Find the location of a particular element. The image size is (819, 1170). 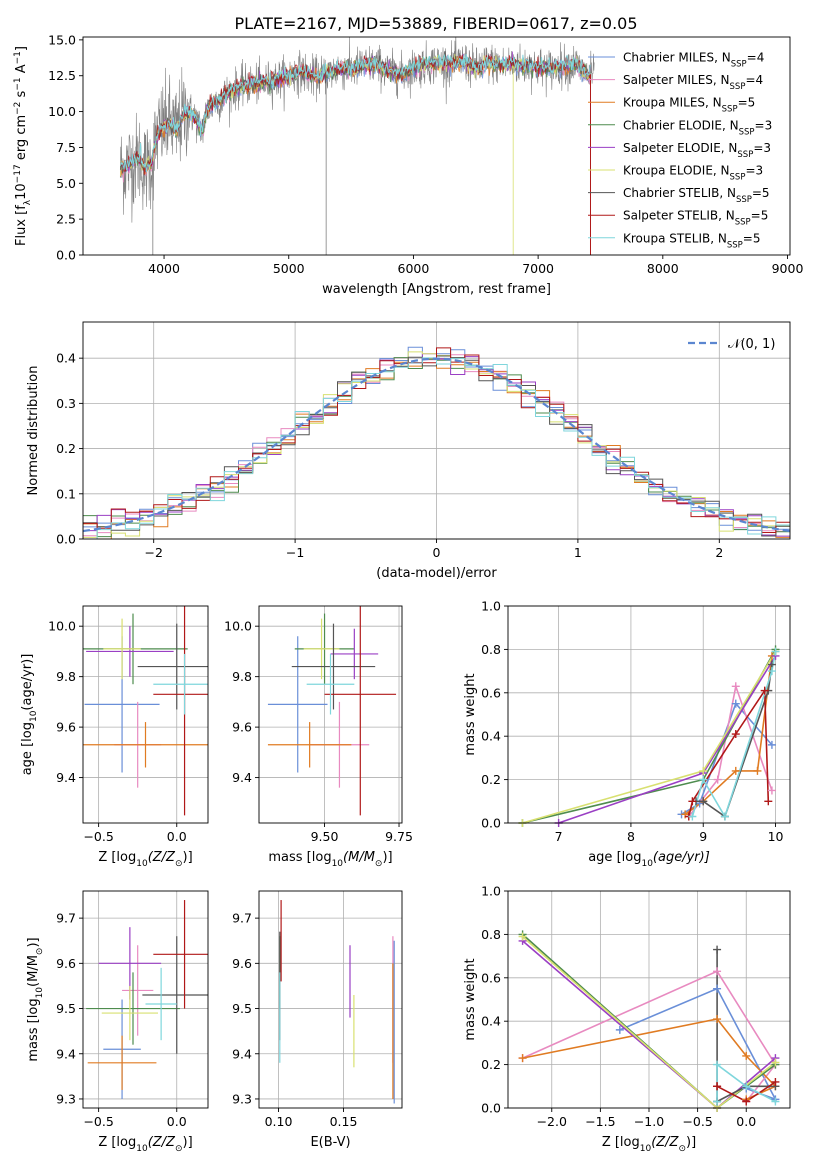

x-axis-label: wavelength [Angstrom, rest frame] is located at coordinates (436, 289).